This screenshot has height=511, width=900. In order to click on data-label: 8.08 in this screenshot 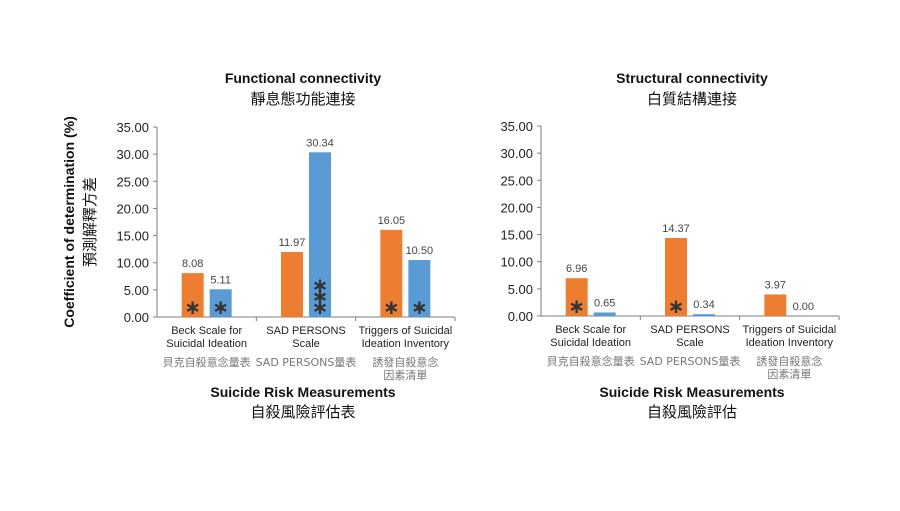, I will do `click(192, 264)`.